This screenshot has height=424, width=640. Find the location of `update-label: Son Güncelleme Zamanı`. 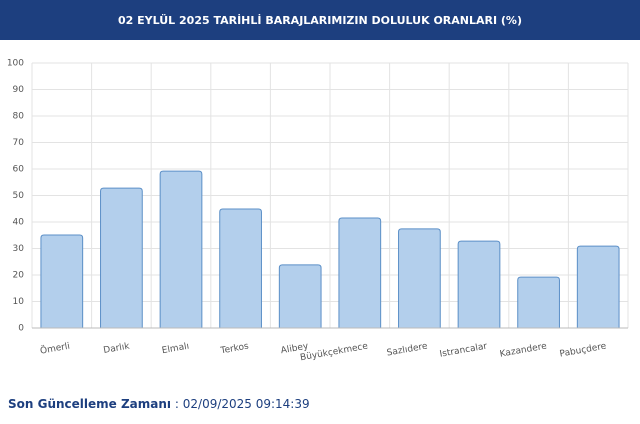

update-label: Son Güncelleme Zamanı is located at coordinates (90, 404).